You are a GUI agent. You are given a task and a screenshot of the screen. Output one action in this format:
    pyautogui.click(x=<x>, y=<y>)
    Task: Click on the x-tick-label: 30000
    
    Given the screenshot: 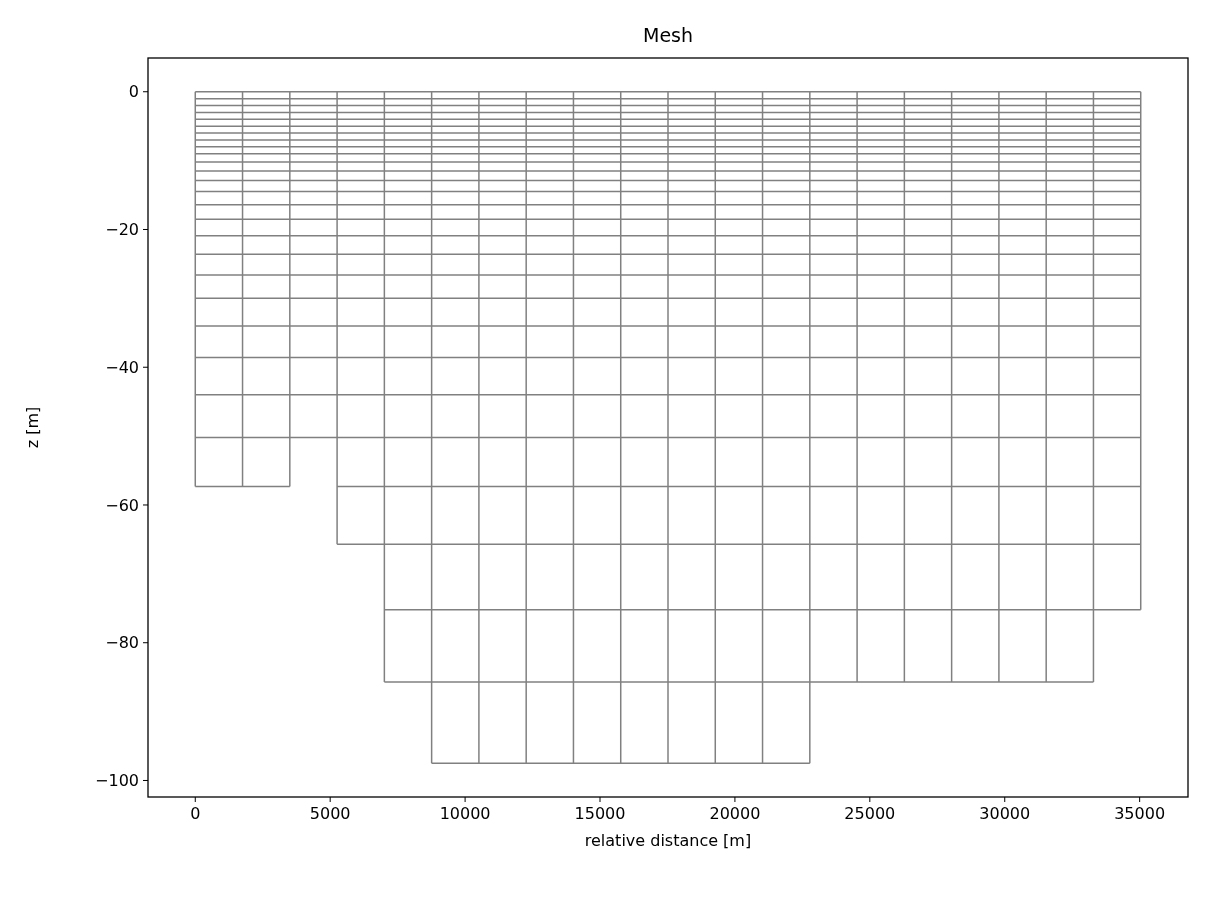 What is the action you would take?
    pyautogui.click(x=1005, y=813)
    